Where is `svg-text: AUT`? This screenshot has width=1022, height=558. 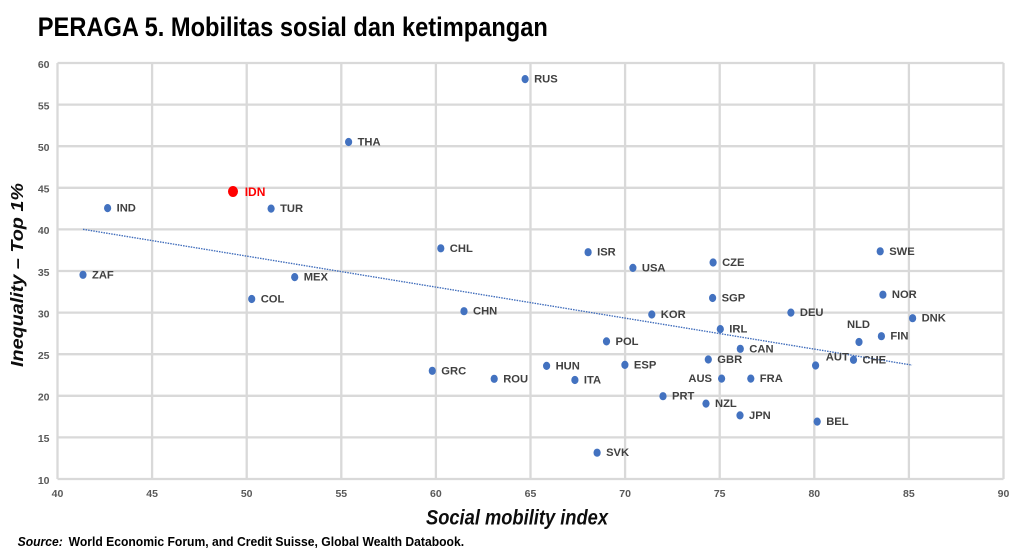
svg-text: AUT is located at coordinates (837, 358).